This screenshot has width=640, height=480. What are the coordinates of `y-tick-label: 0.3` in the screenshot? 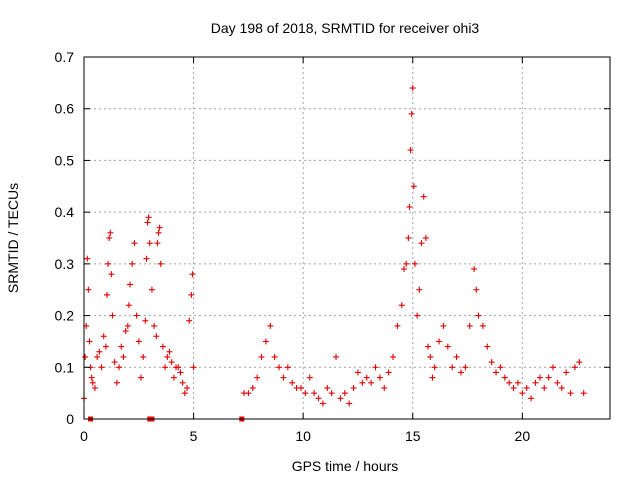 It's located at (65, 264).